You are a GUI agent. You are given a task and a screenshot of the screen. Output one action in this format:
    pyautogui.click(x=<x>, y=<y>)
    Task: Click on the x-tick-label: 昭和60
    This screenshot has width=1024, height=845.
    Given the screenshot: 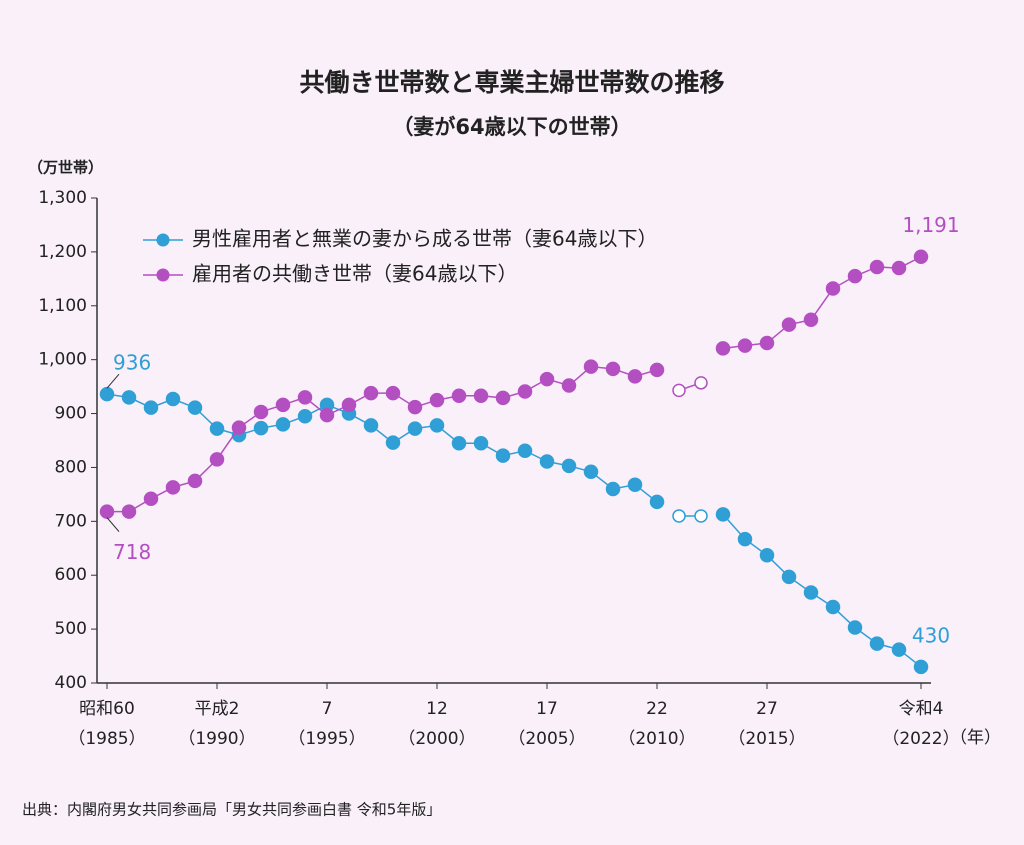 What is the action you would take?
    pyautogui.click(x=107, y=709)
    